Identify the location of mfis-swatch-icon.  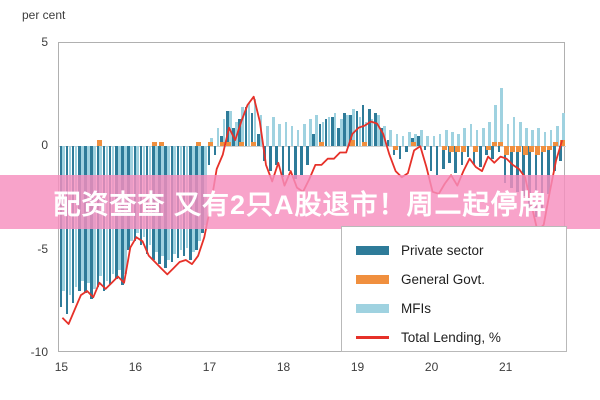
(372, 308).